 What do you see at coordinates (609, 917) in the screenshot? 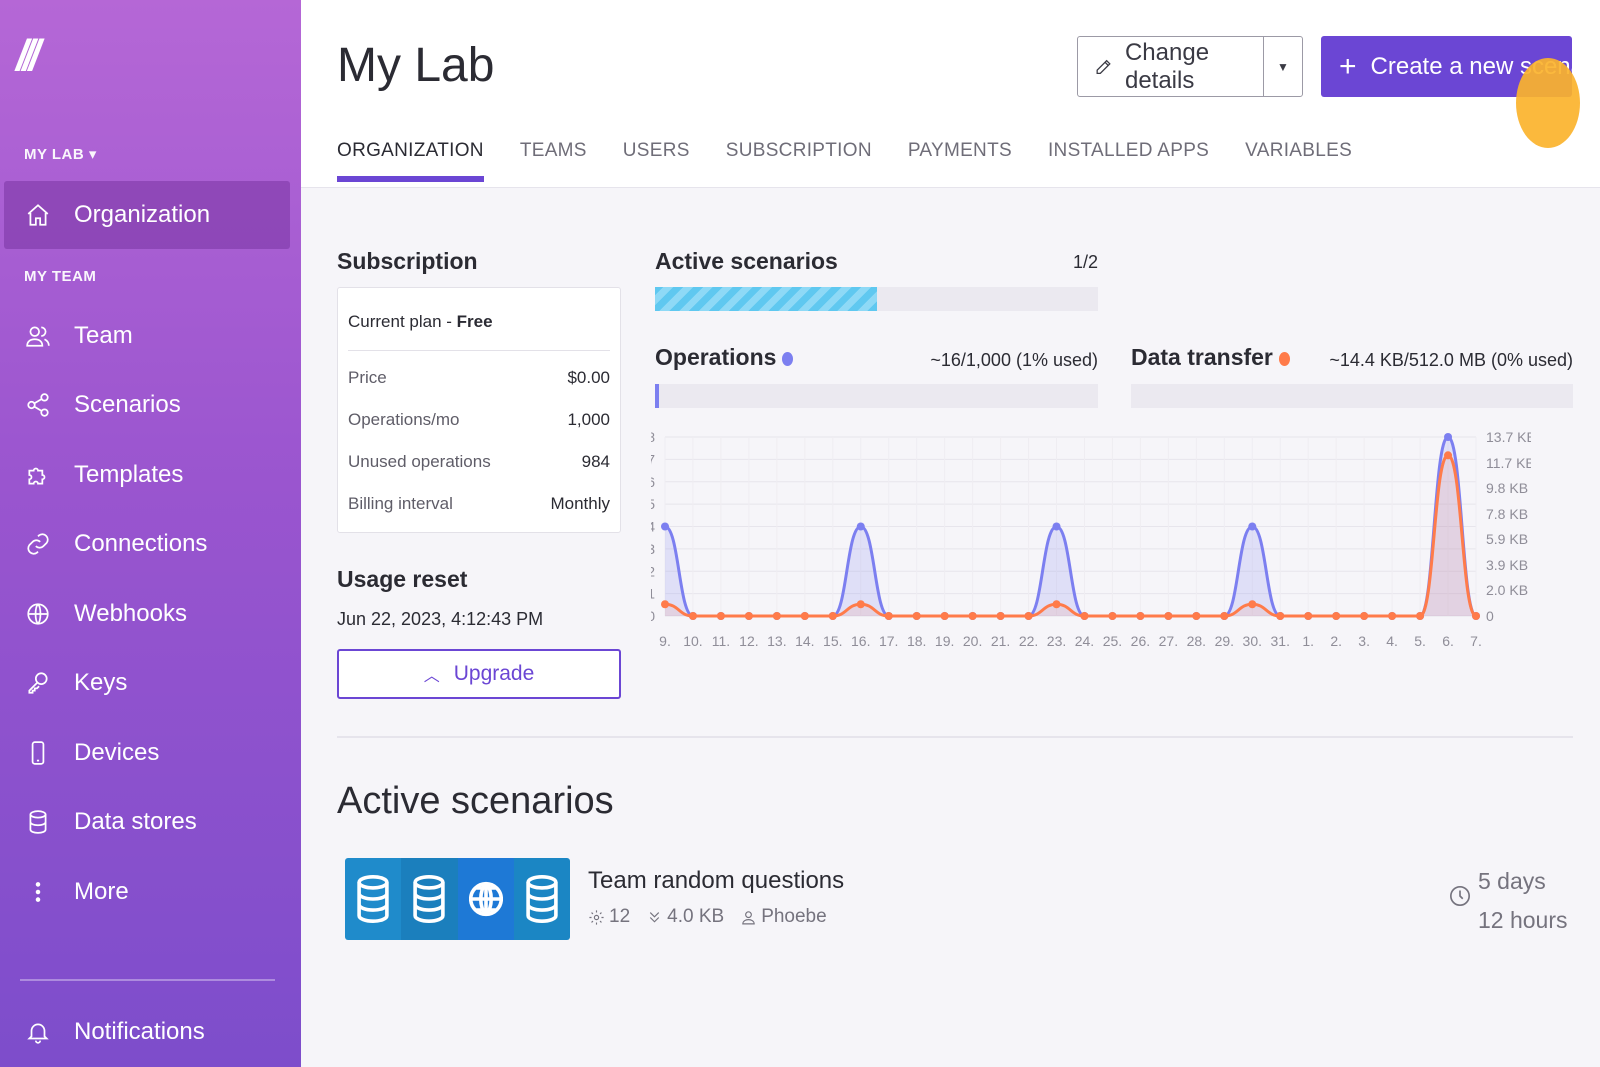
I see `scenario-operations: 12` at bounding box center [609, 917].